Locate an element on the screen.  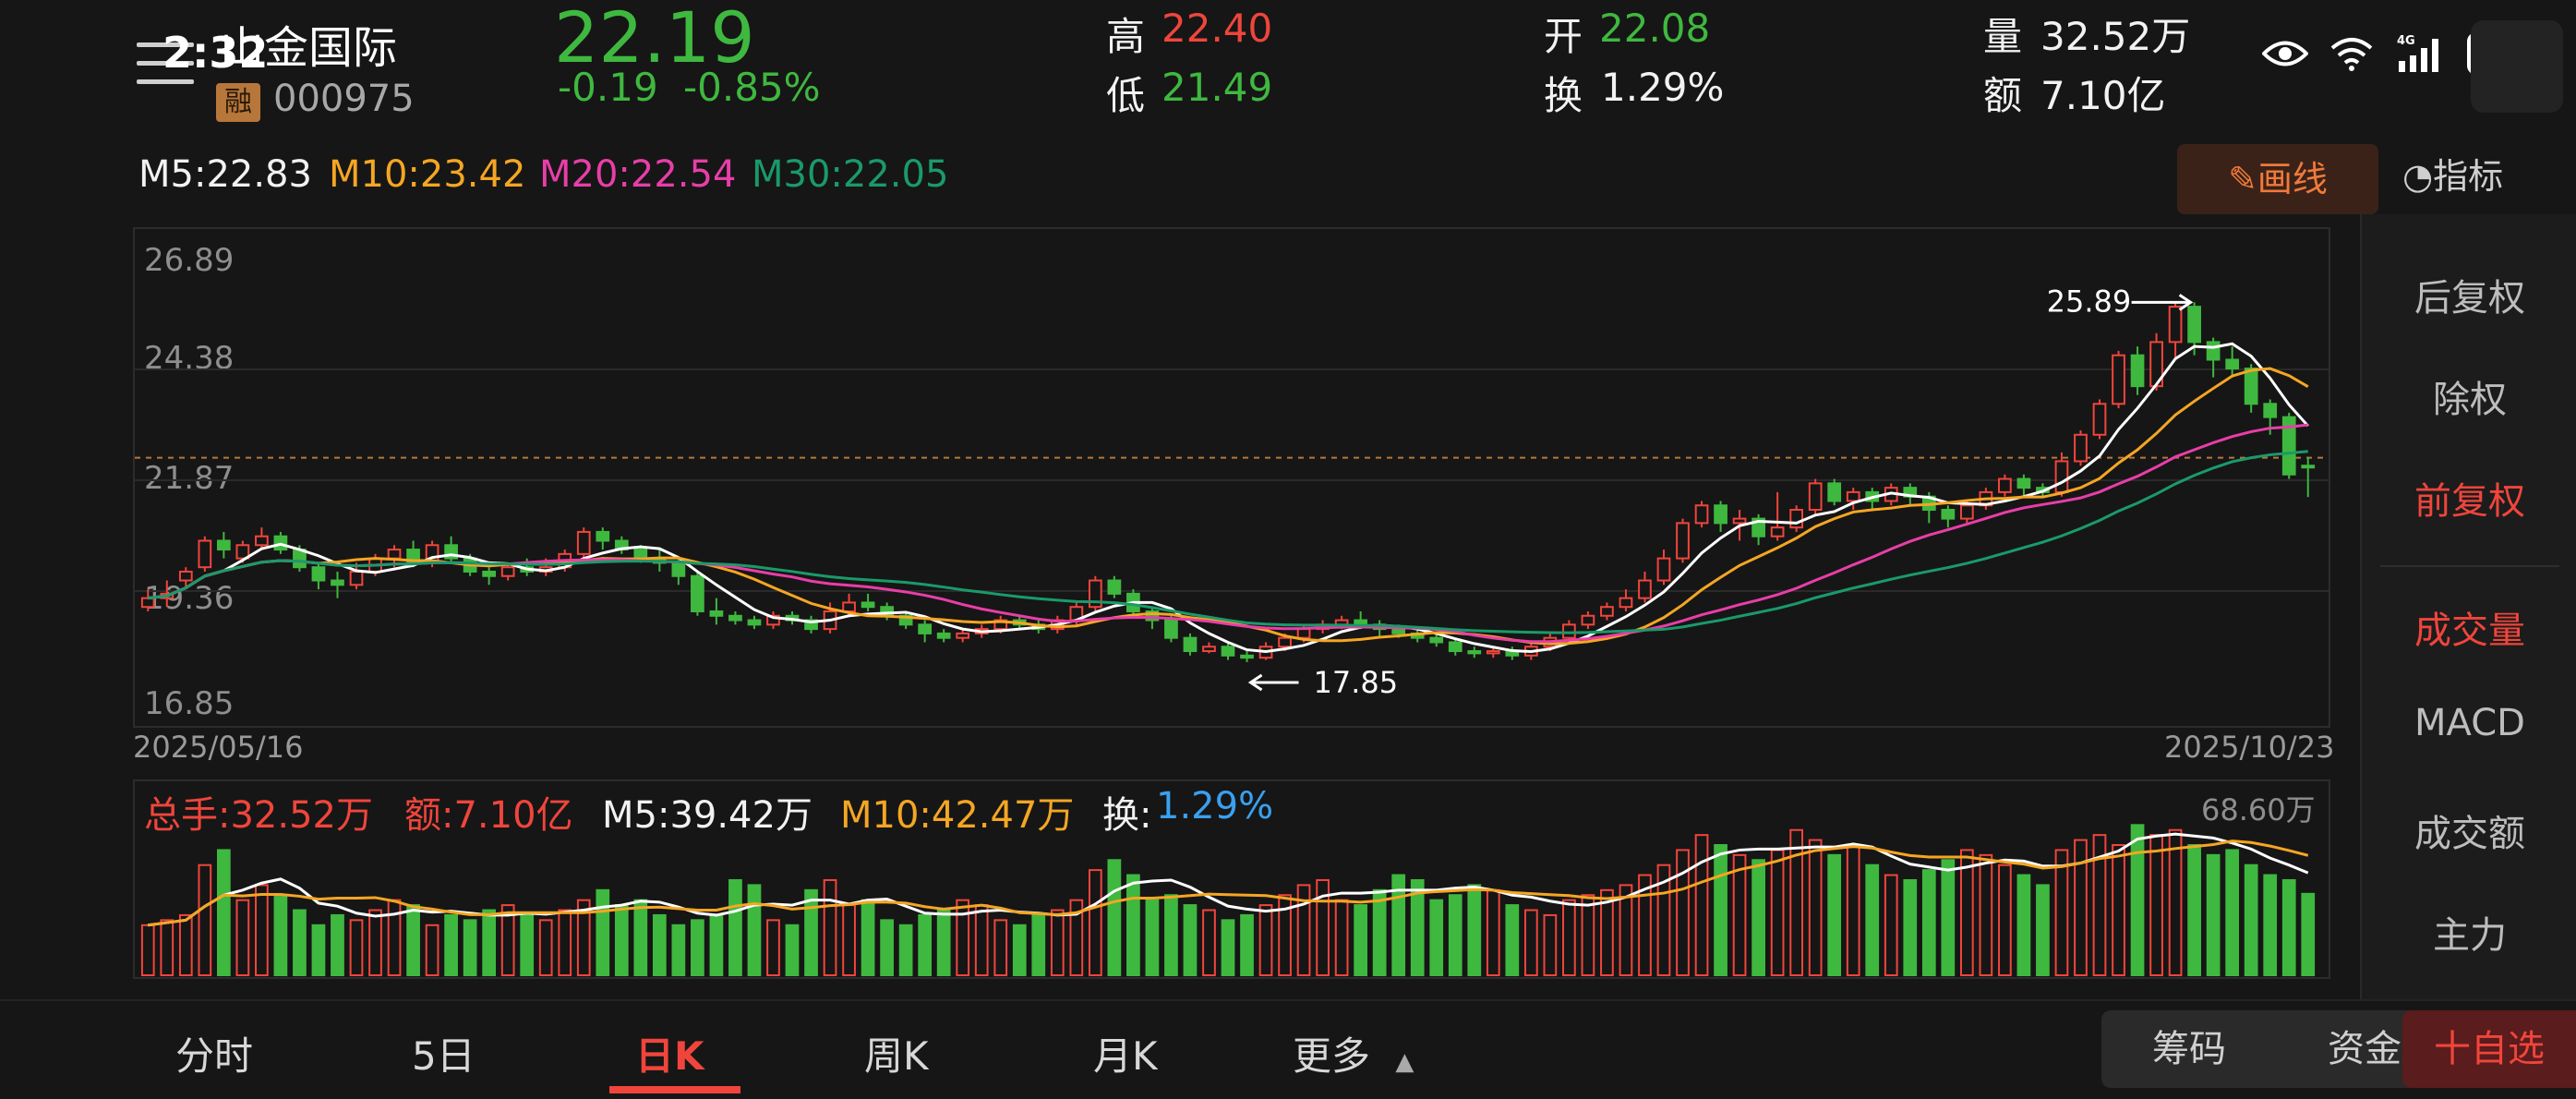
side-item-pre-adjust: 前复权 is located at coordinates (2469, 502).